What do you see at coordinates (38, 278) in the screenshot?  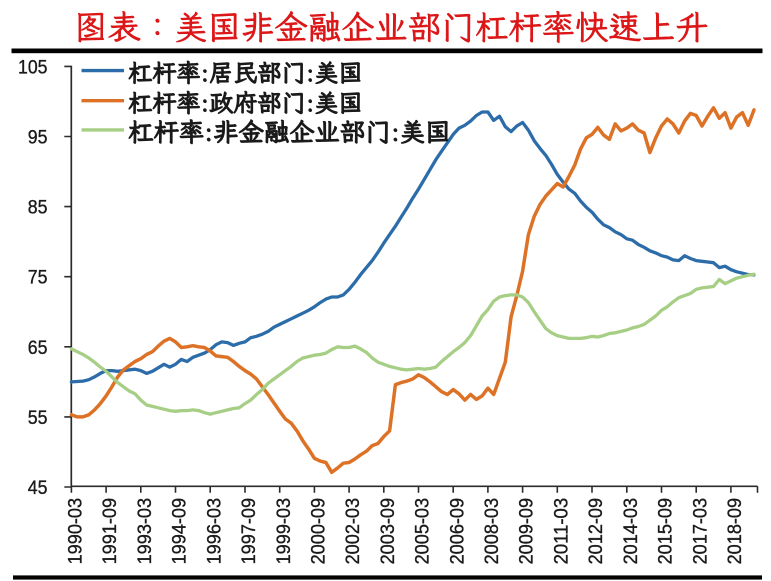 I see `svg-text: 75` at bounding box center [38, 278].